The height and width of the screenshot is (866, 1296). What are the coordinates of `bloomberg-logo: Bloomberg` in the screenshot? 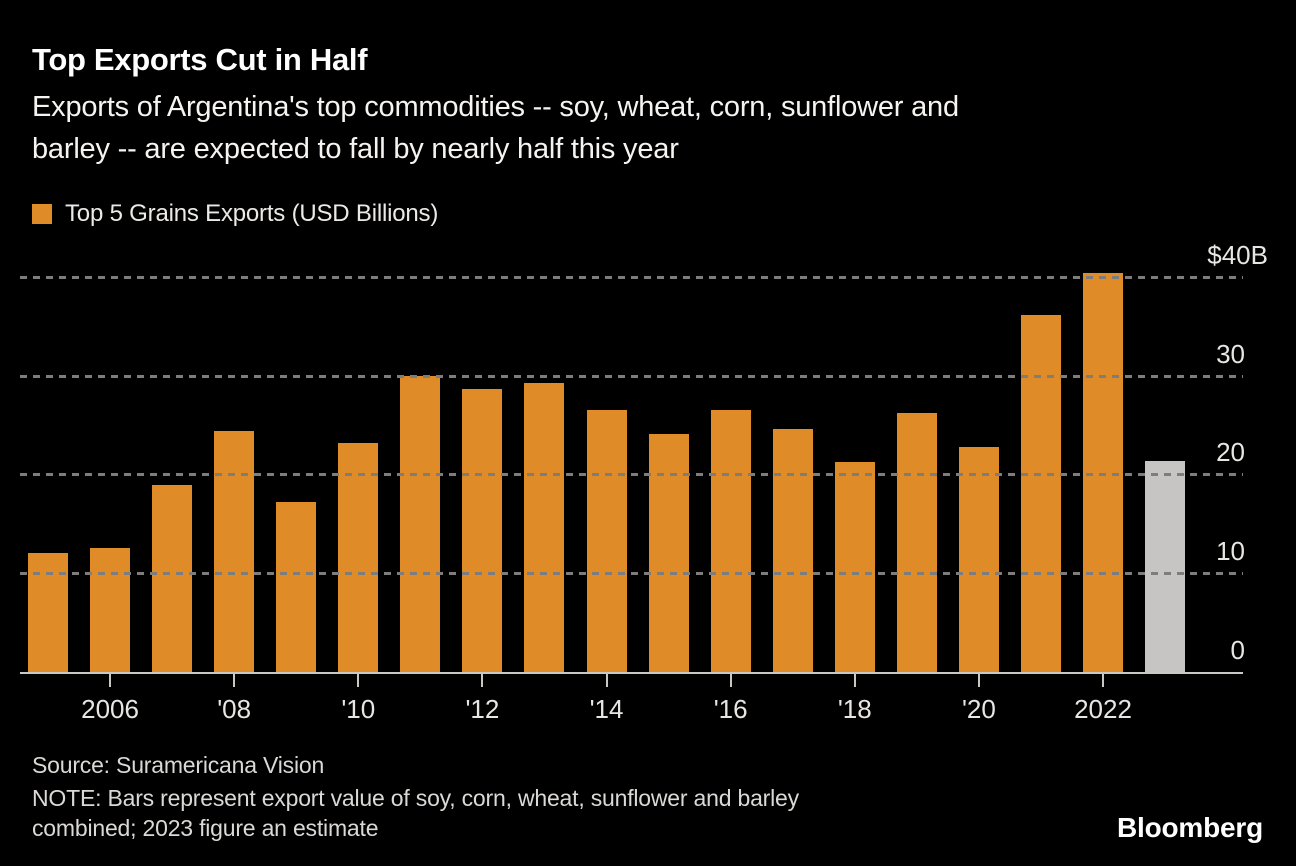 It's located at (1190, 827).